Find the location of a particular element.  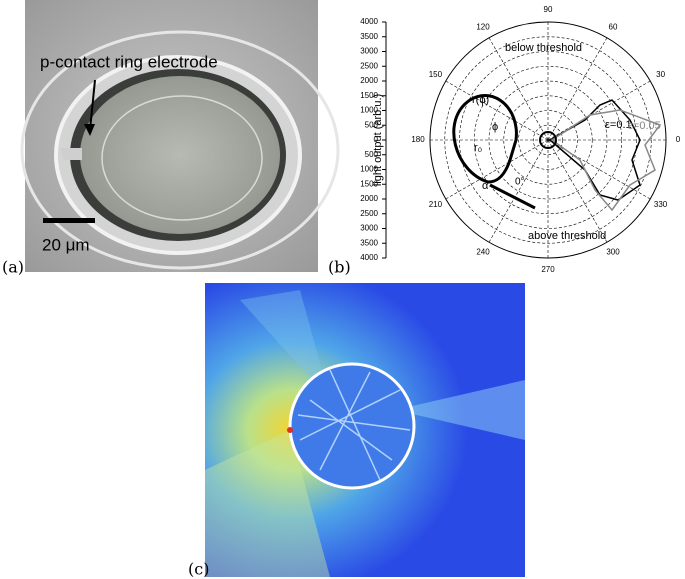

annotation: ε=0.05 is located at coordinates (644, 126).